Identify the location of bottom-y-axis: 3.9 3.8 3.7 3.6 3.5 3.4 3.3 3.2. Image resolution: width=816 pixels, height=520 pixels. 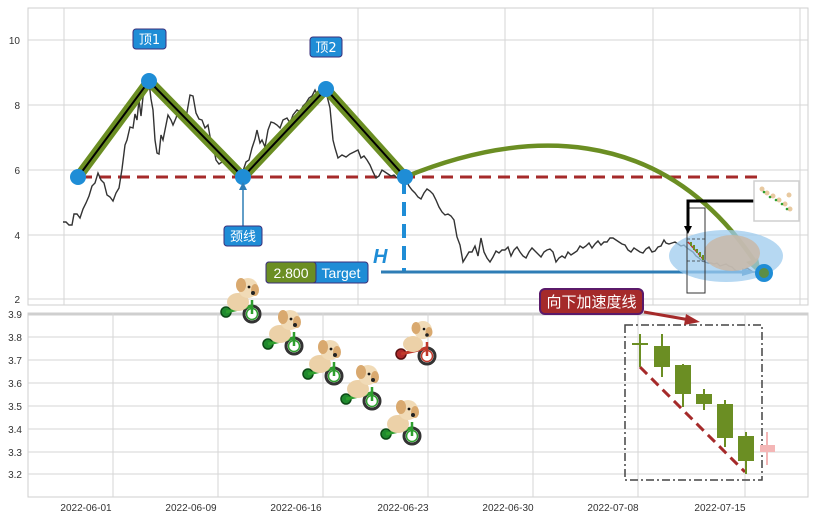
(15, 395).